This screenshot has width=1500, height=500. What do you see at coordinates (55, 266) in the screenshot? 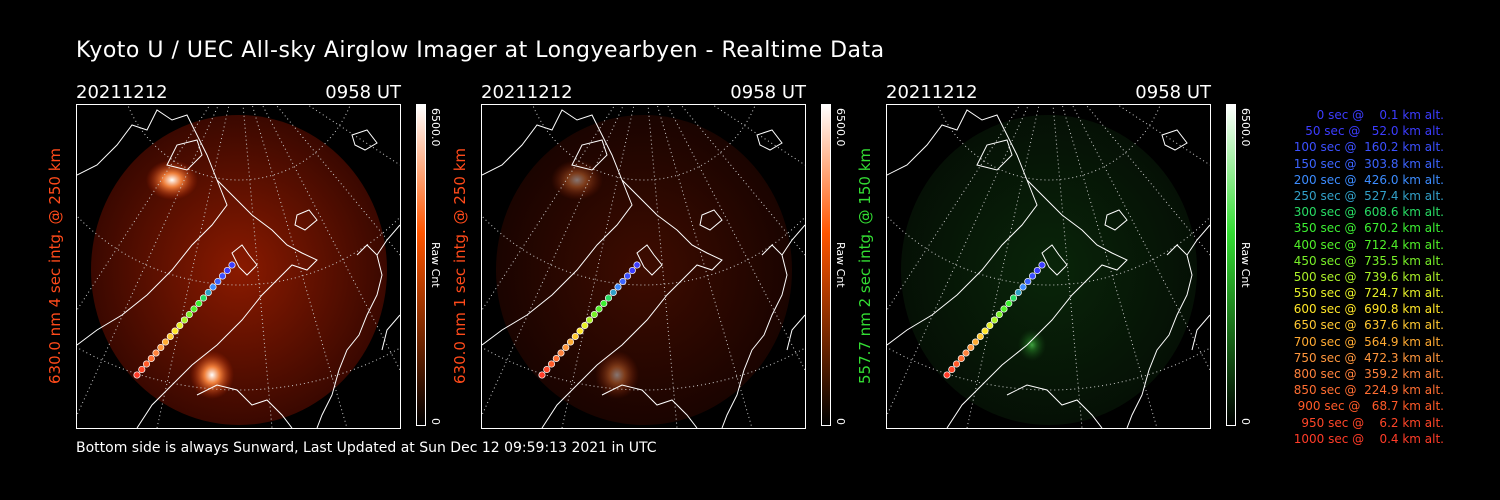
I see `panel-wavelength-label: 630.0 nm 4 sec intg. @ 250 km` at bounding box center [55, 266].